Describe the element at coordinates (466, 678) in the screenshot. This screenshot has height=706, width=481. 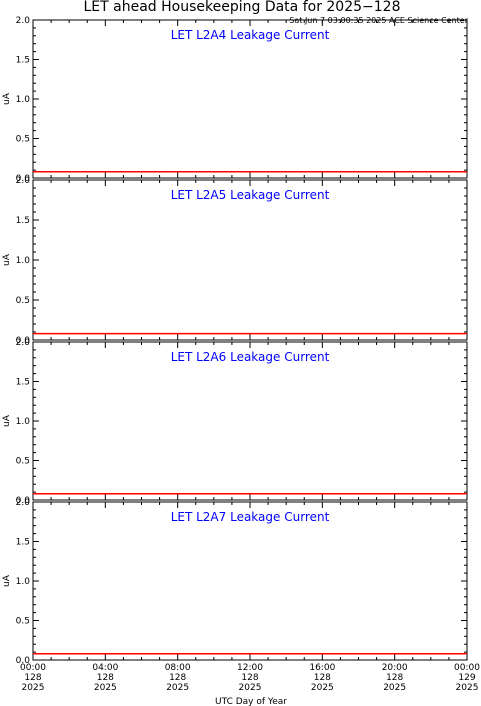
I see `x-tick-label-doy: 129` at that location.